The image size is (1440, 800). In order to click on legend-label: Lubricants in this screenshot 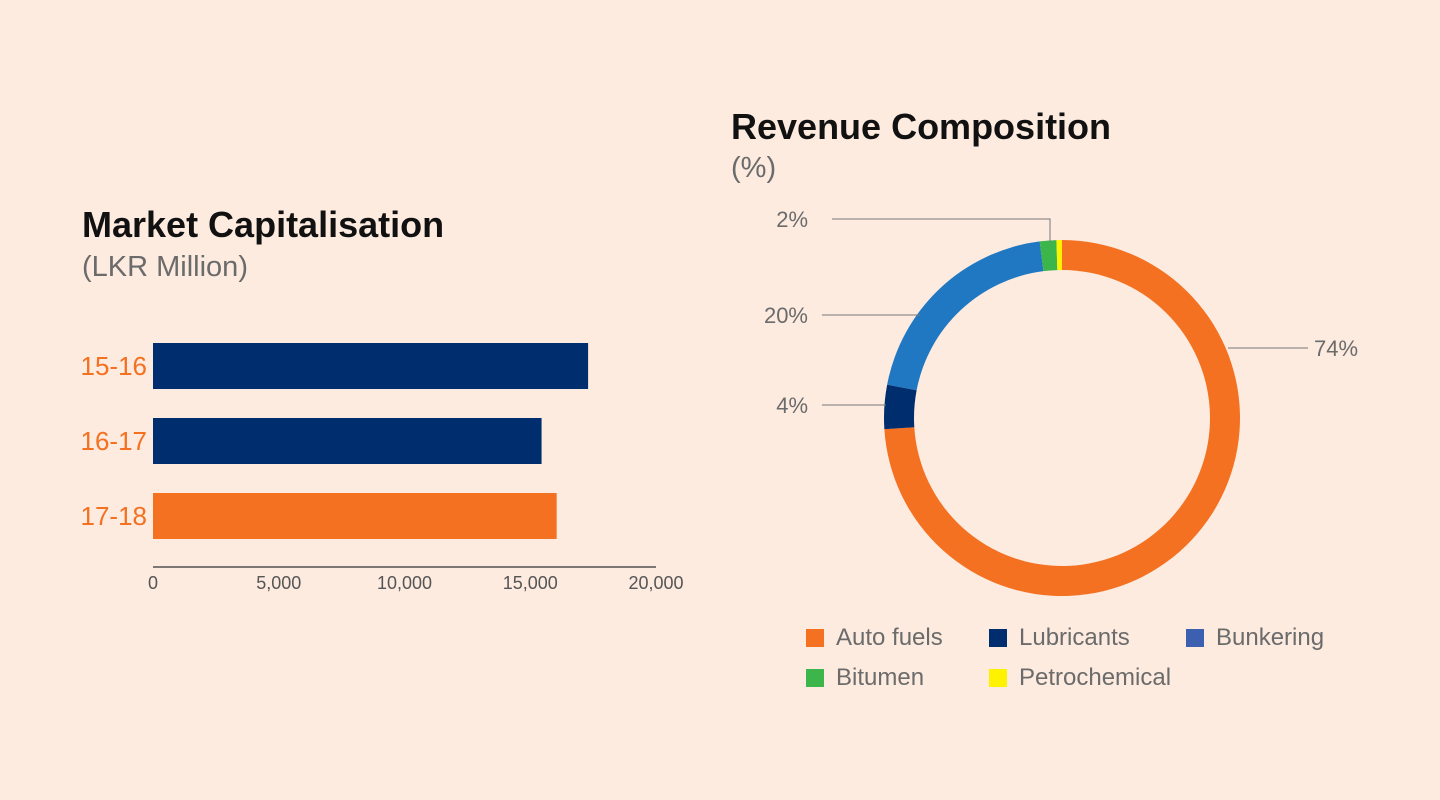, I will do `click(1074, 637)`.